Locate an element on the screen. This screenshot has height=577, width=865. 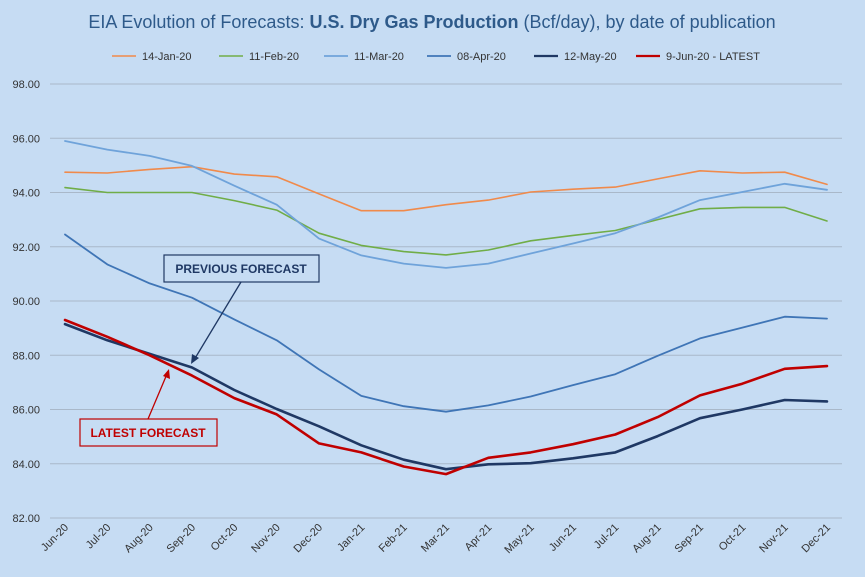
chart-title-prefix: EIA Evolution of Forecasts: is located at coordinates (198, 22).